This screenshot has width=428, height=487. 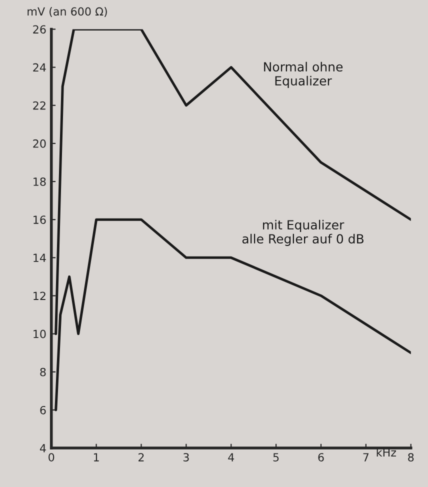 I want to click on y-tick-label: 4, so click(x=43, y=448).